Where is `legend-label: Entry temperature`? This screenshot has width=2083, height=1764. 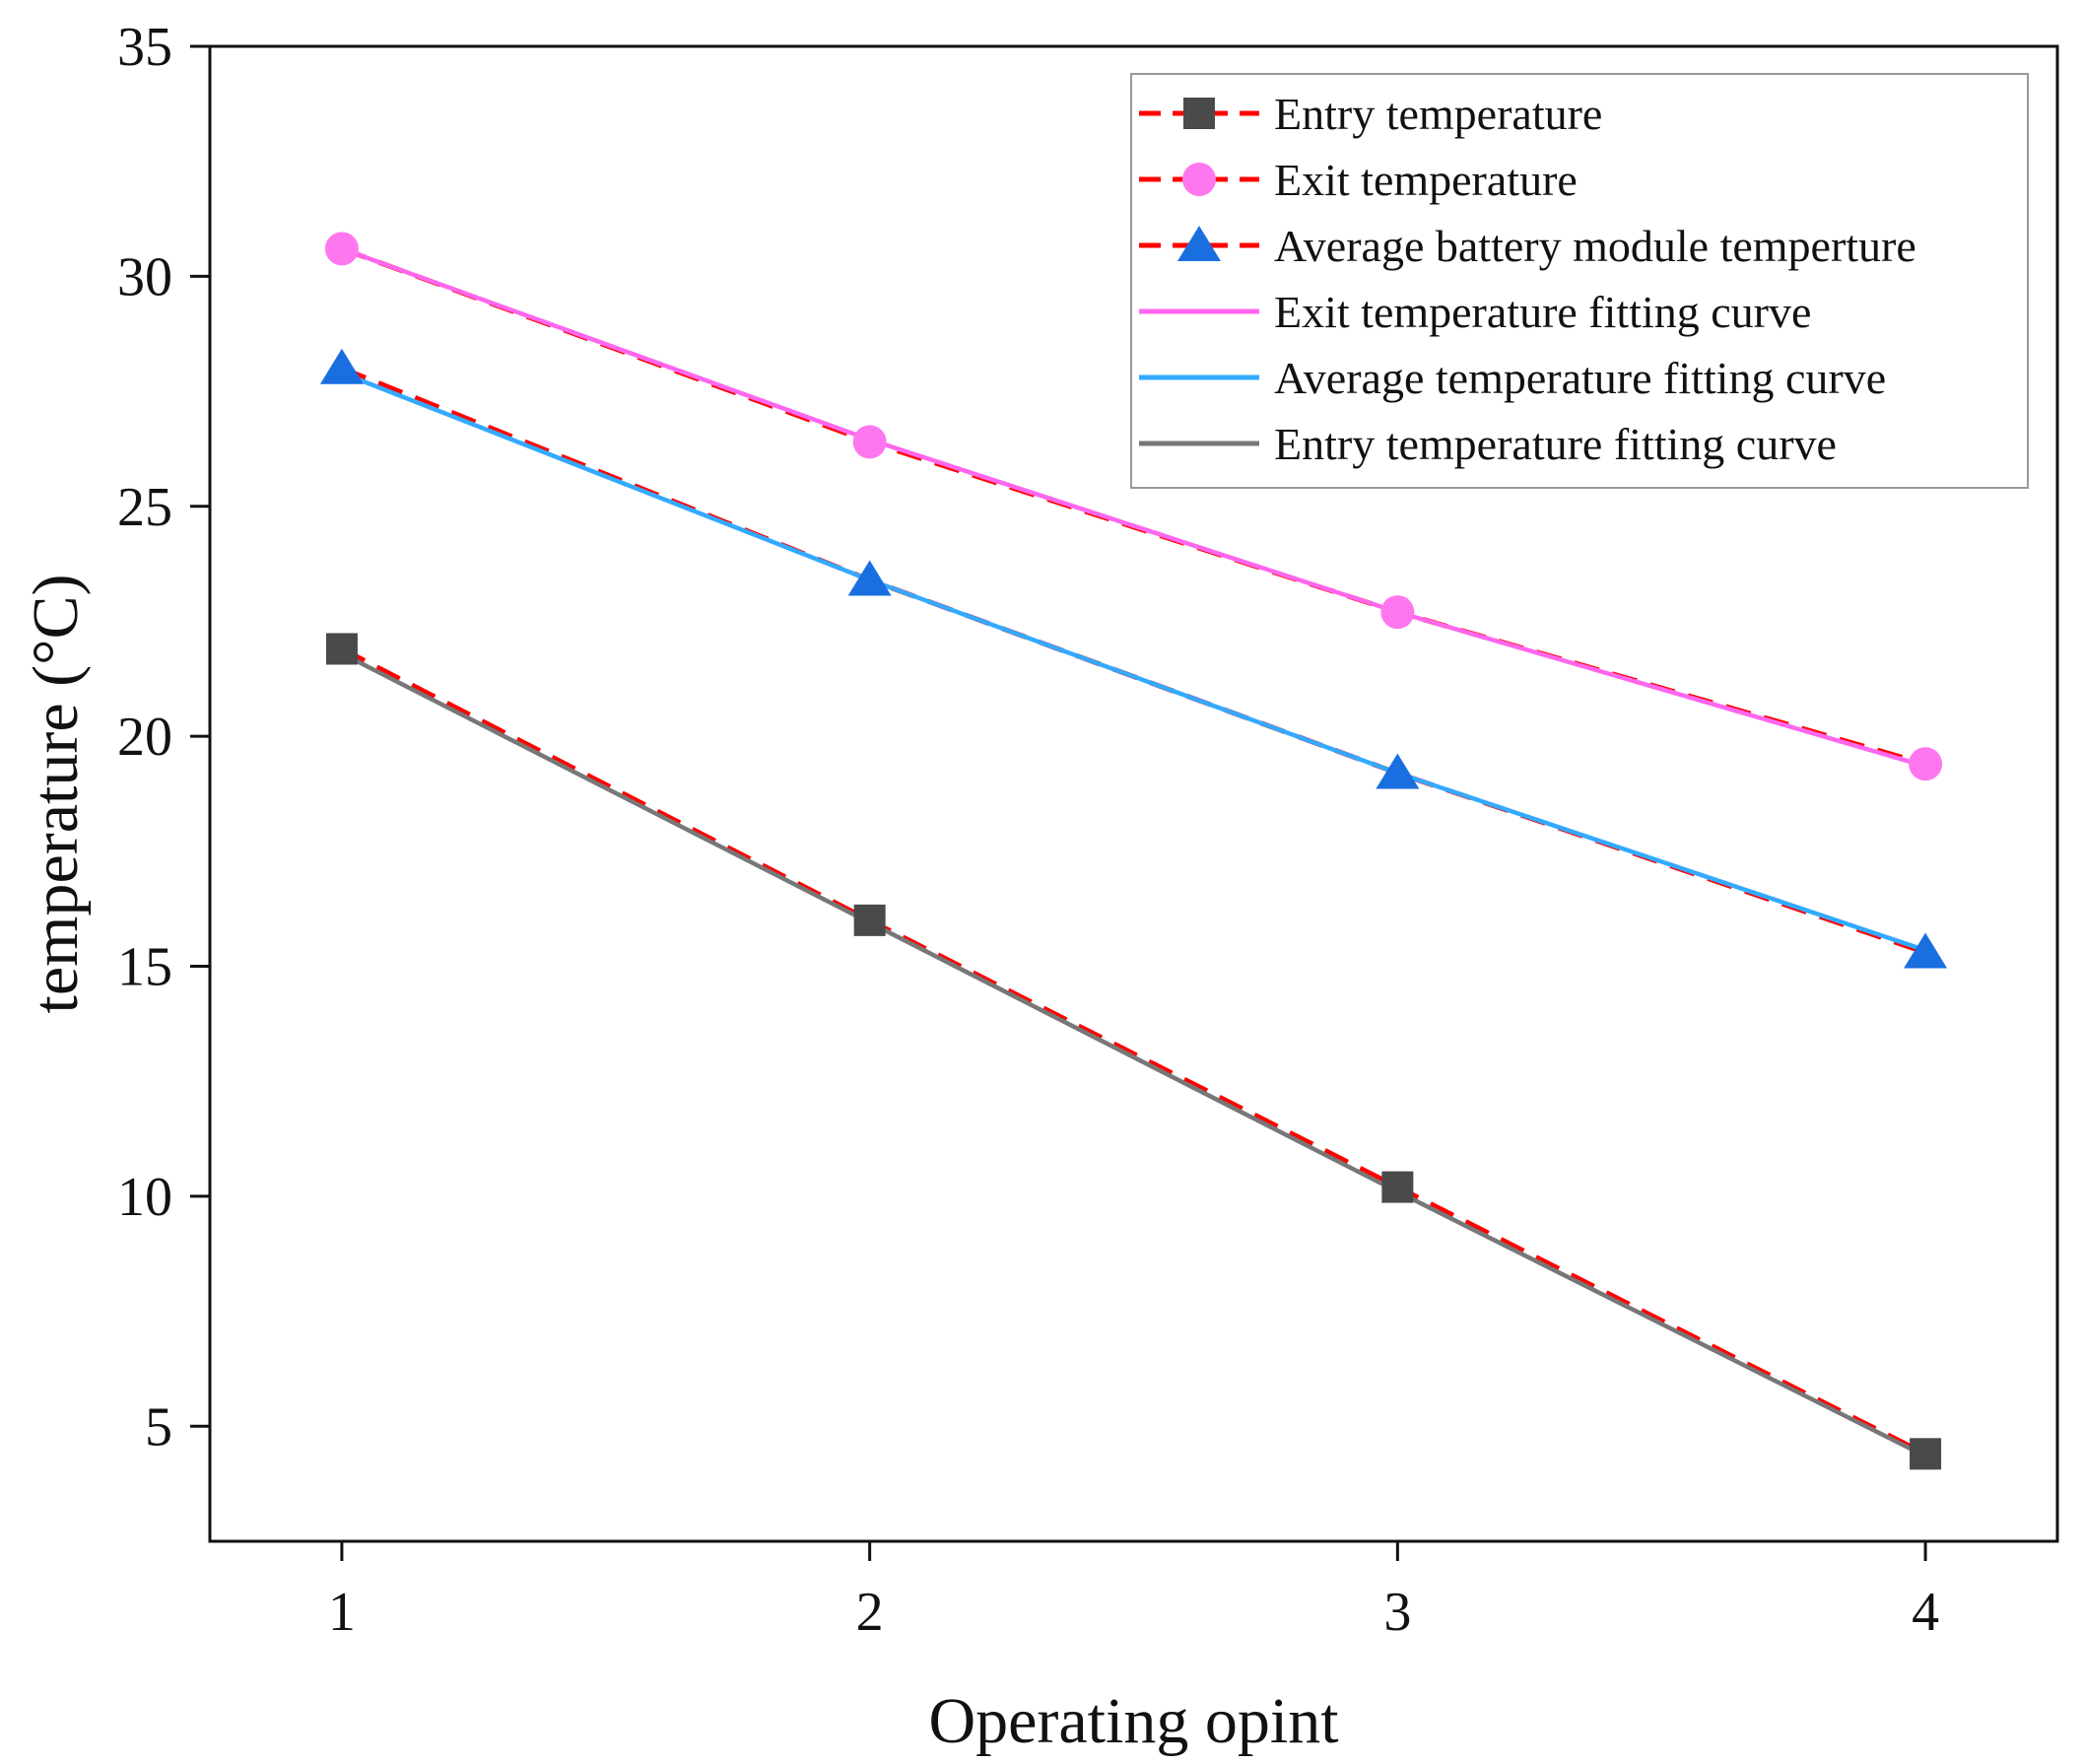
legend-label: Entry temperature is located at coordinates (1438, 114).